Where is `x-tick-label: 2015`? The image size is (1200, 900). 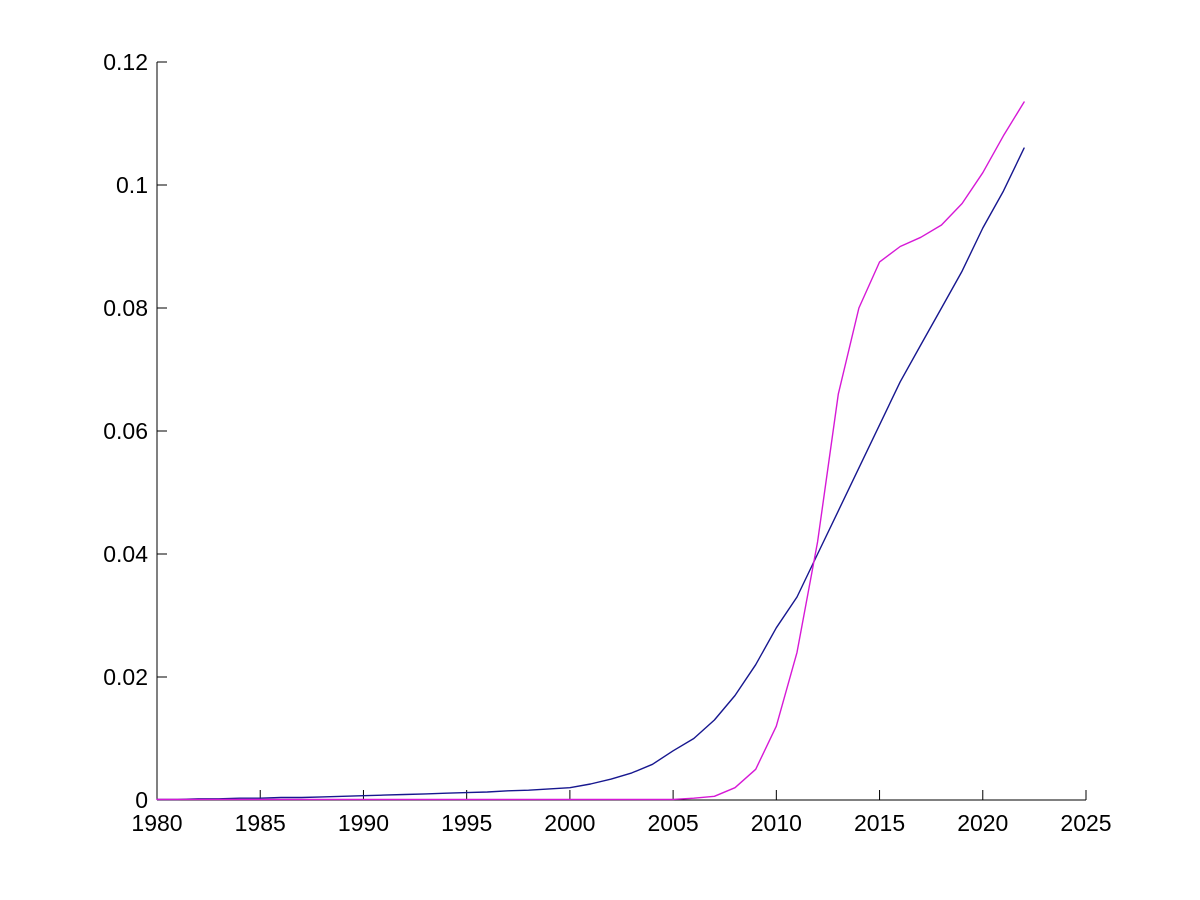 x-tick-label: 2015 is located at coordinates (879, 823).